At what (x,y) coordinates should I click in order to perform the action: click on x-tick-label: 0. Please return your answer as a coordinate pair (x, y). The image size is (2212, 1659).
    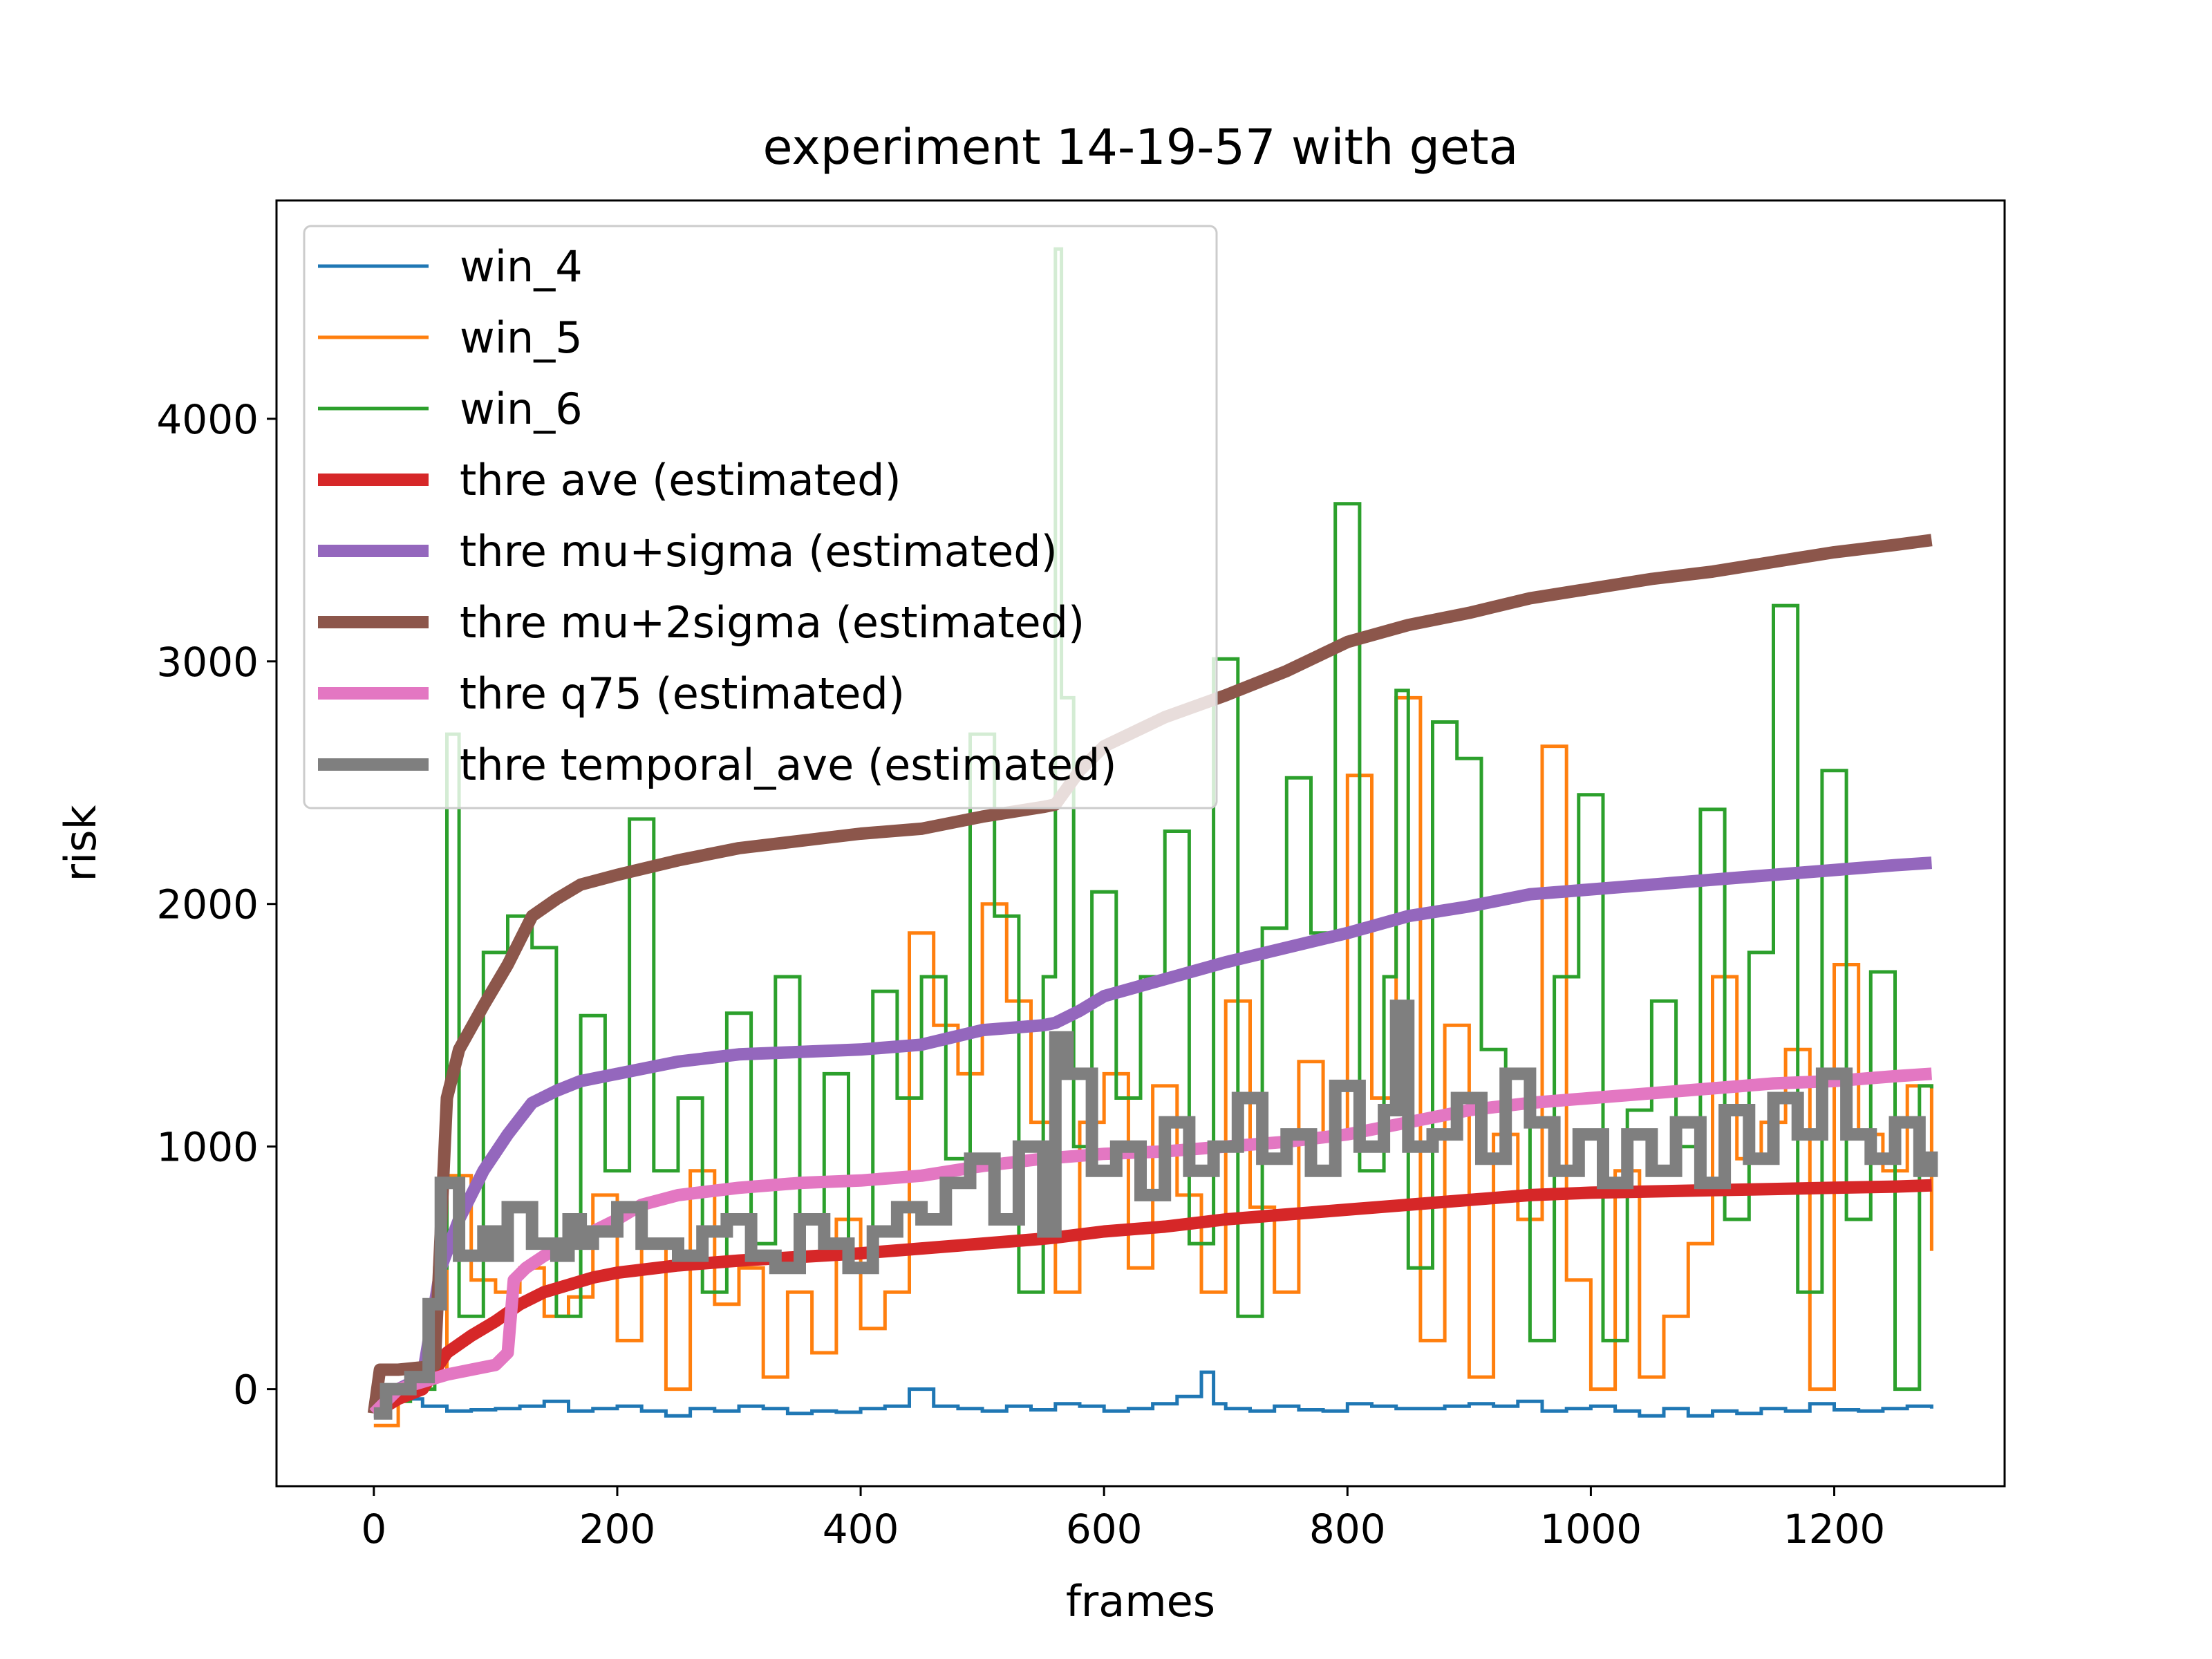
    Looking at the image, I should click on (373, 1530).